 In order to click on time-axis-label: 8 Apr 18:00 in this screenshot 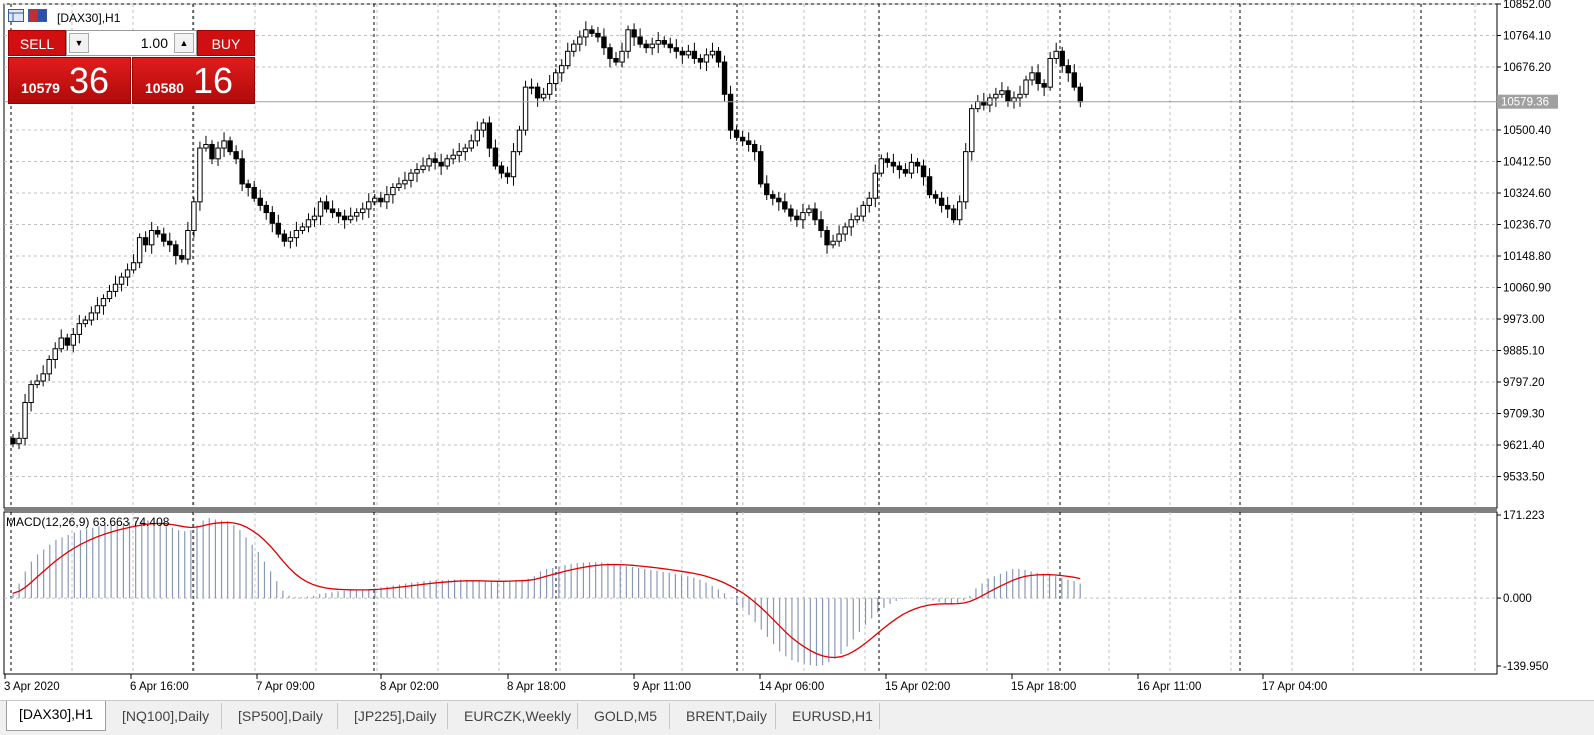, I will do `click(536, 687)`.